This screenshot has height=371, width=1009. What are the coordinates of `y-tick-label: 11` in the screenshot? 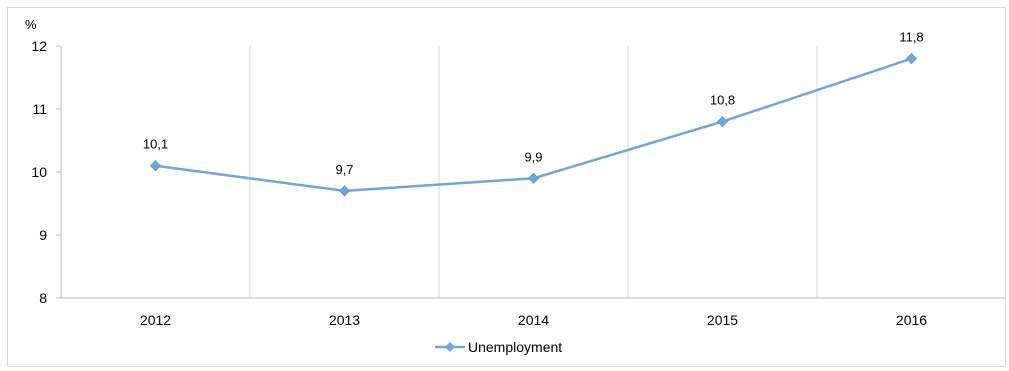 It's located at (39, 109).